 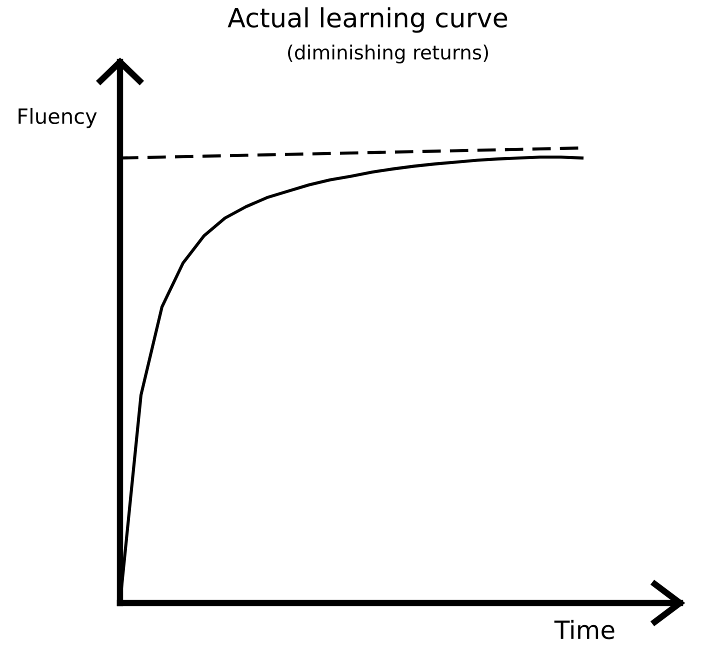 What do you see at coordinates (584, 630) in the screenshot?
I see `x-axis-title: Time` at bounding box center [584, 630].